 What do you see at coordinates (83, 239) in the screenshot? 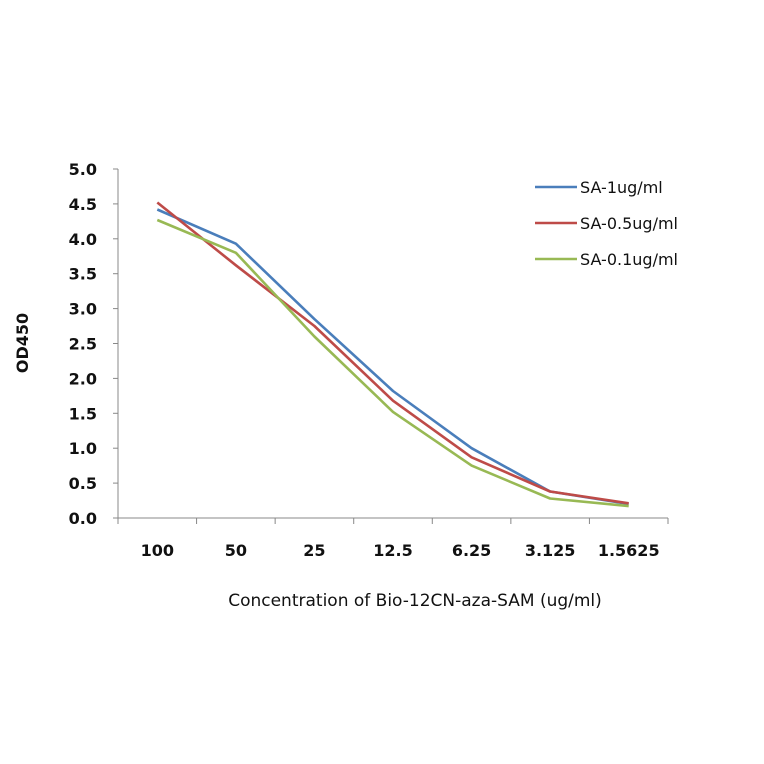
I see `y-tick-label: 4.0` at bounding box center [83, 239].